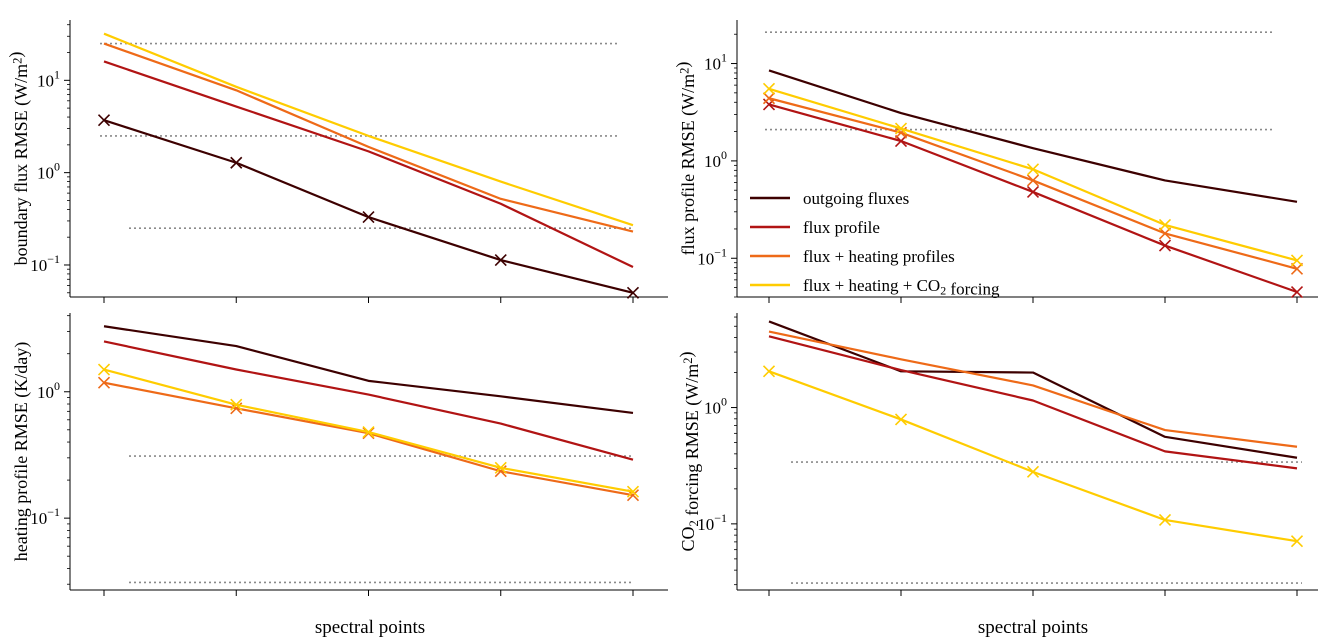 Image resolution: width=1328 pixels, height=638 pixels. I want to click on y-axis-title: flux profile RMSE (W/m2), so click(685, 159).